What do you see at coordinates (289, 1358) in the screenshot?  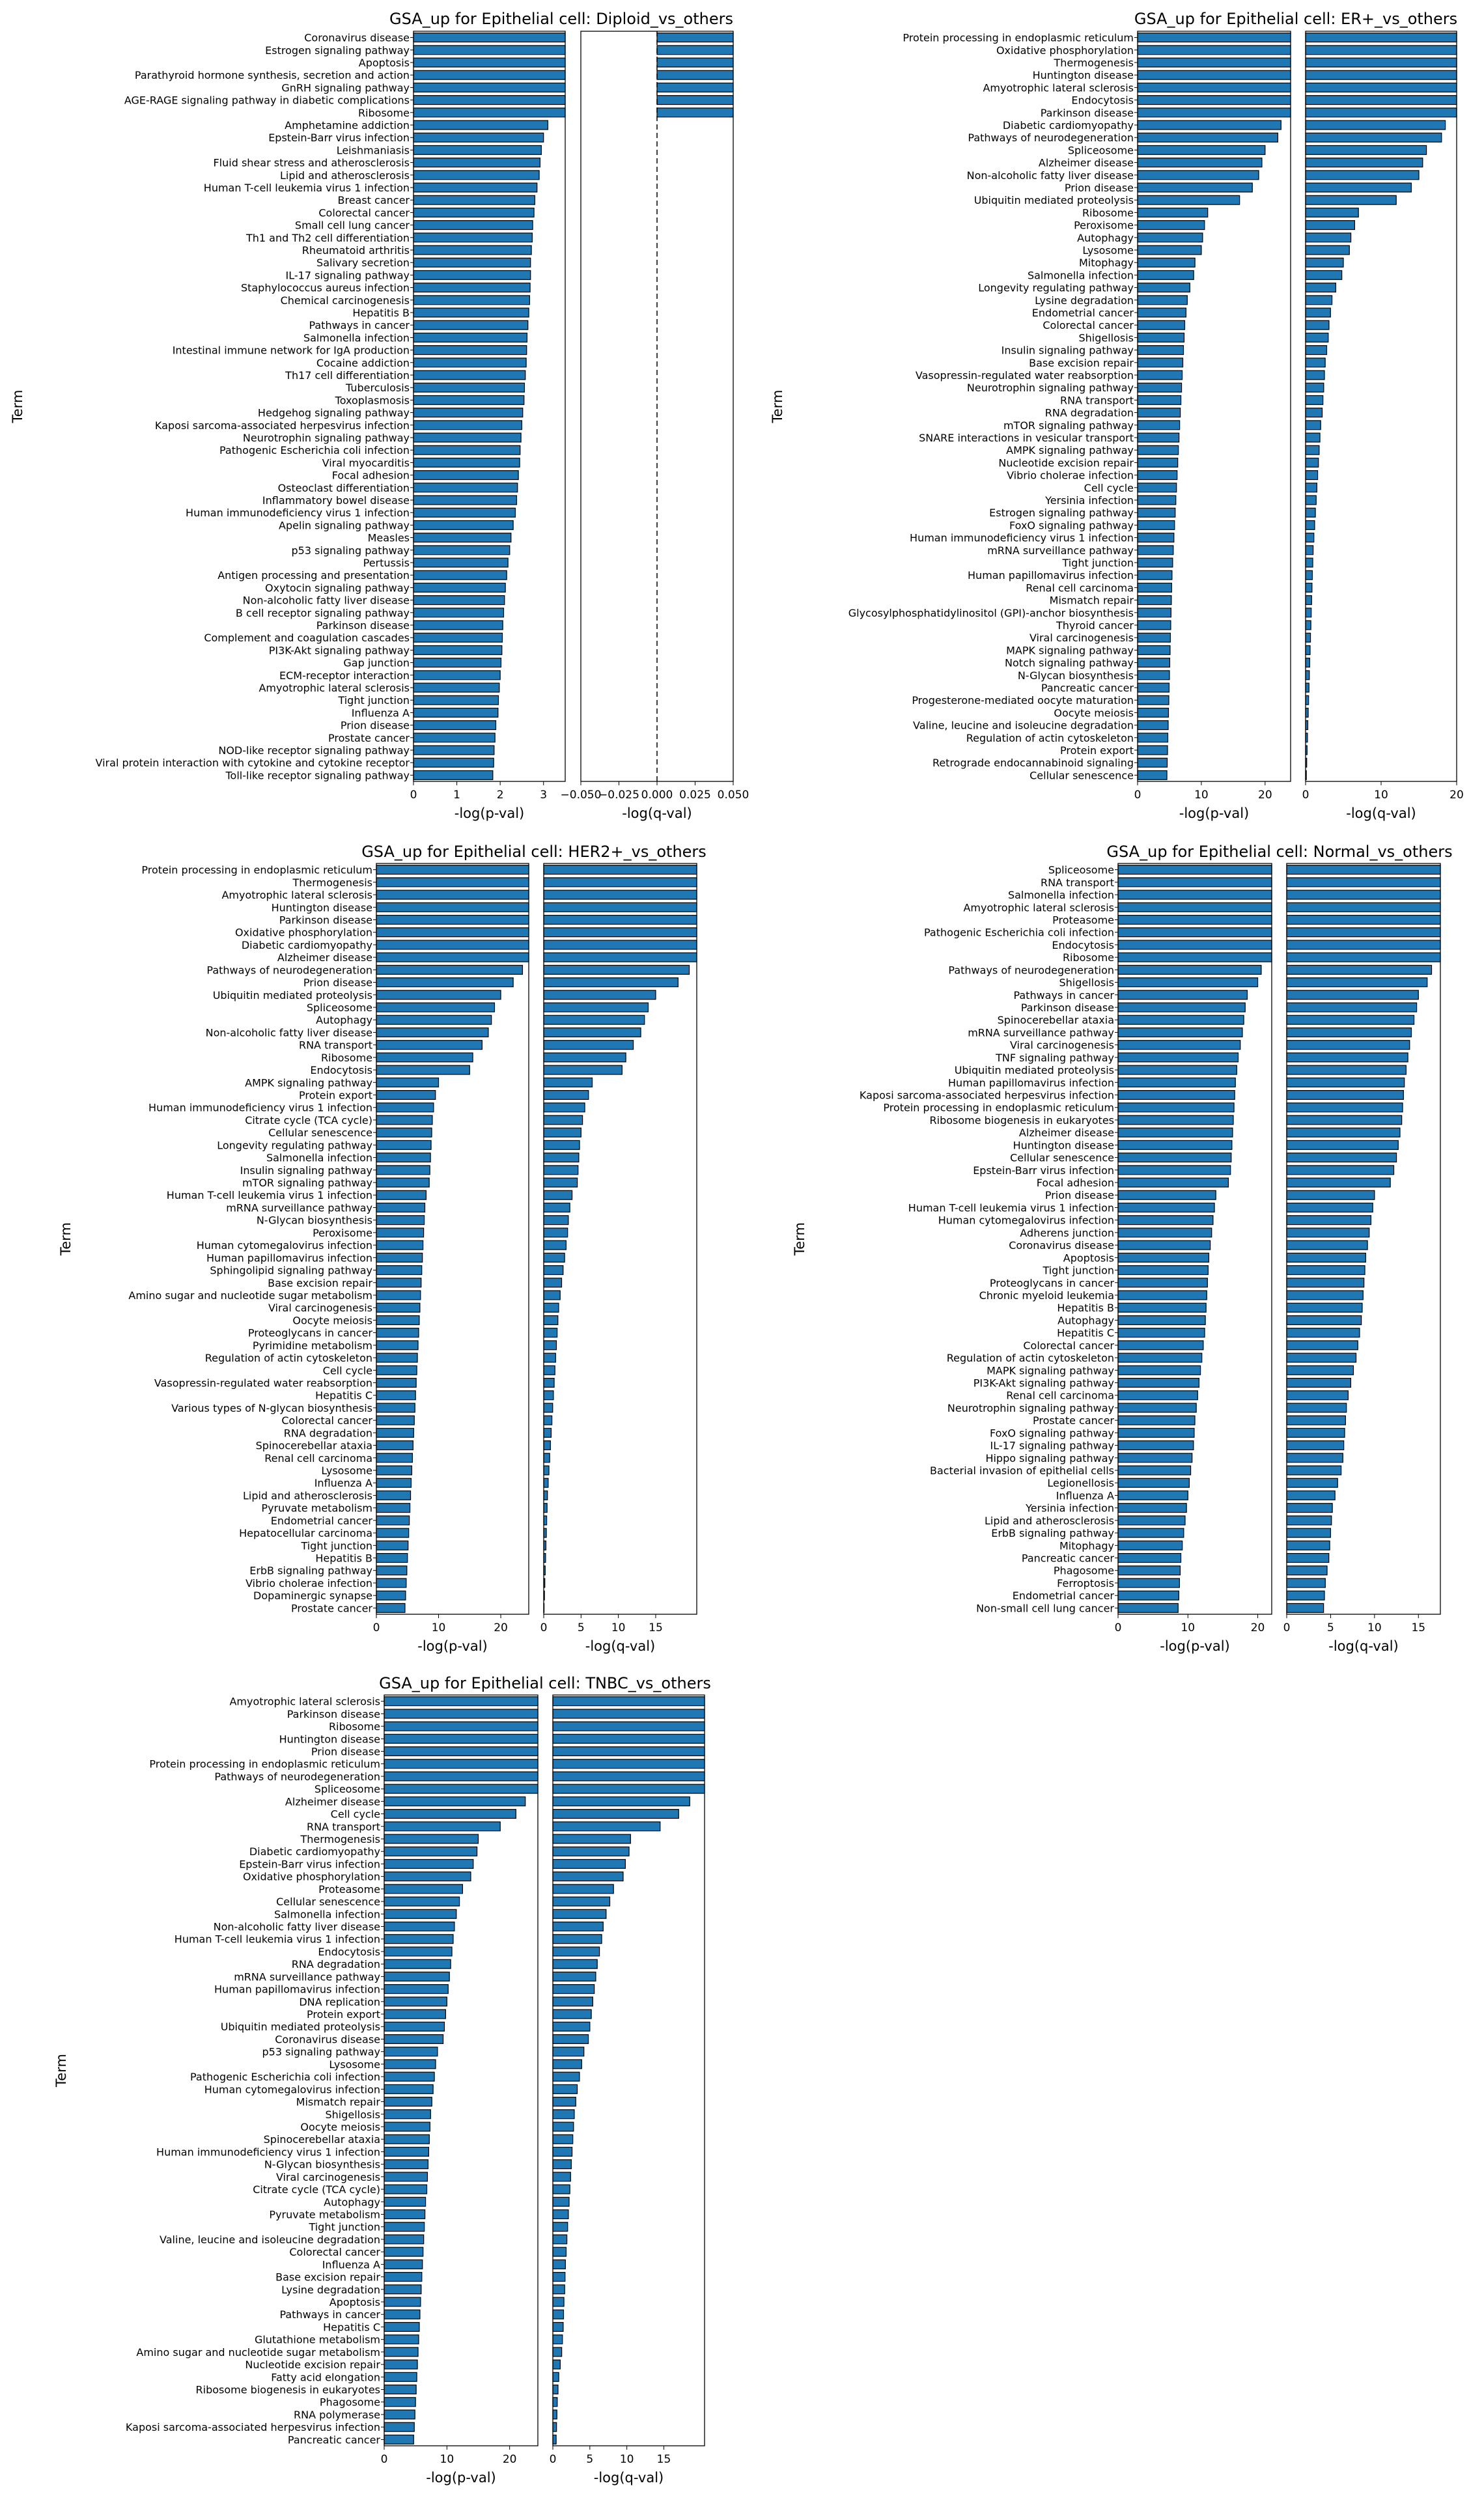 I see `term-label: Regulation of actin cytoskeleton` at bounding box center [289, 1358].